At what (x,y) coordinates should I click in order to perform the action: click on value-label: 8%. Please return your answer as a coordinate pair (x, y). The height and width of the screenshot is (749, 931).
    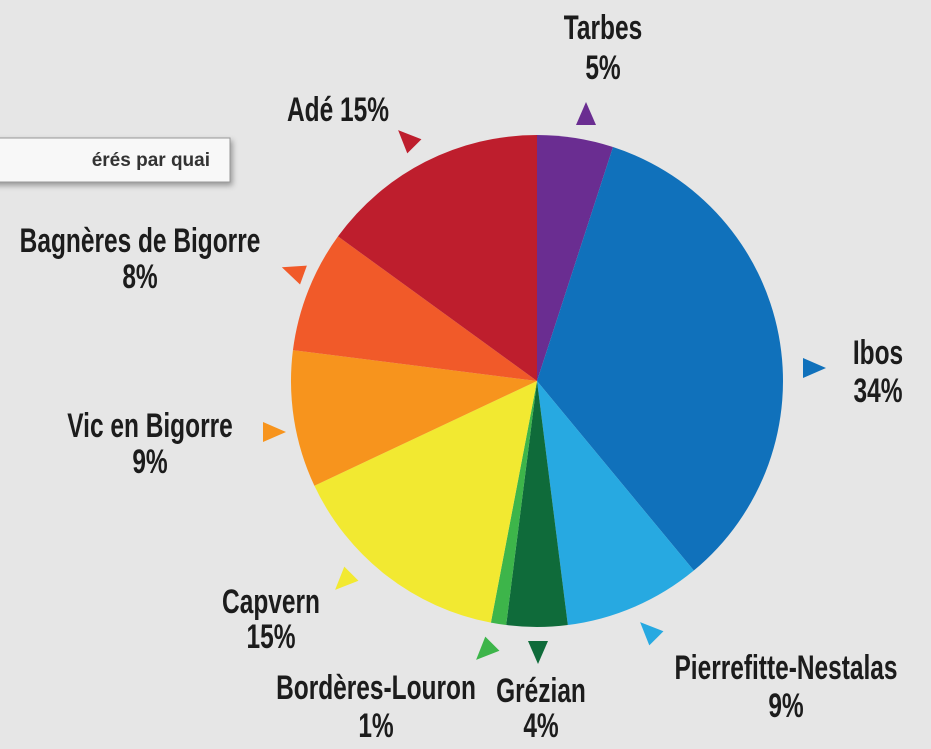
    Looking at the image, I should click on (139, 277).